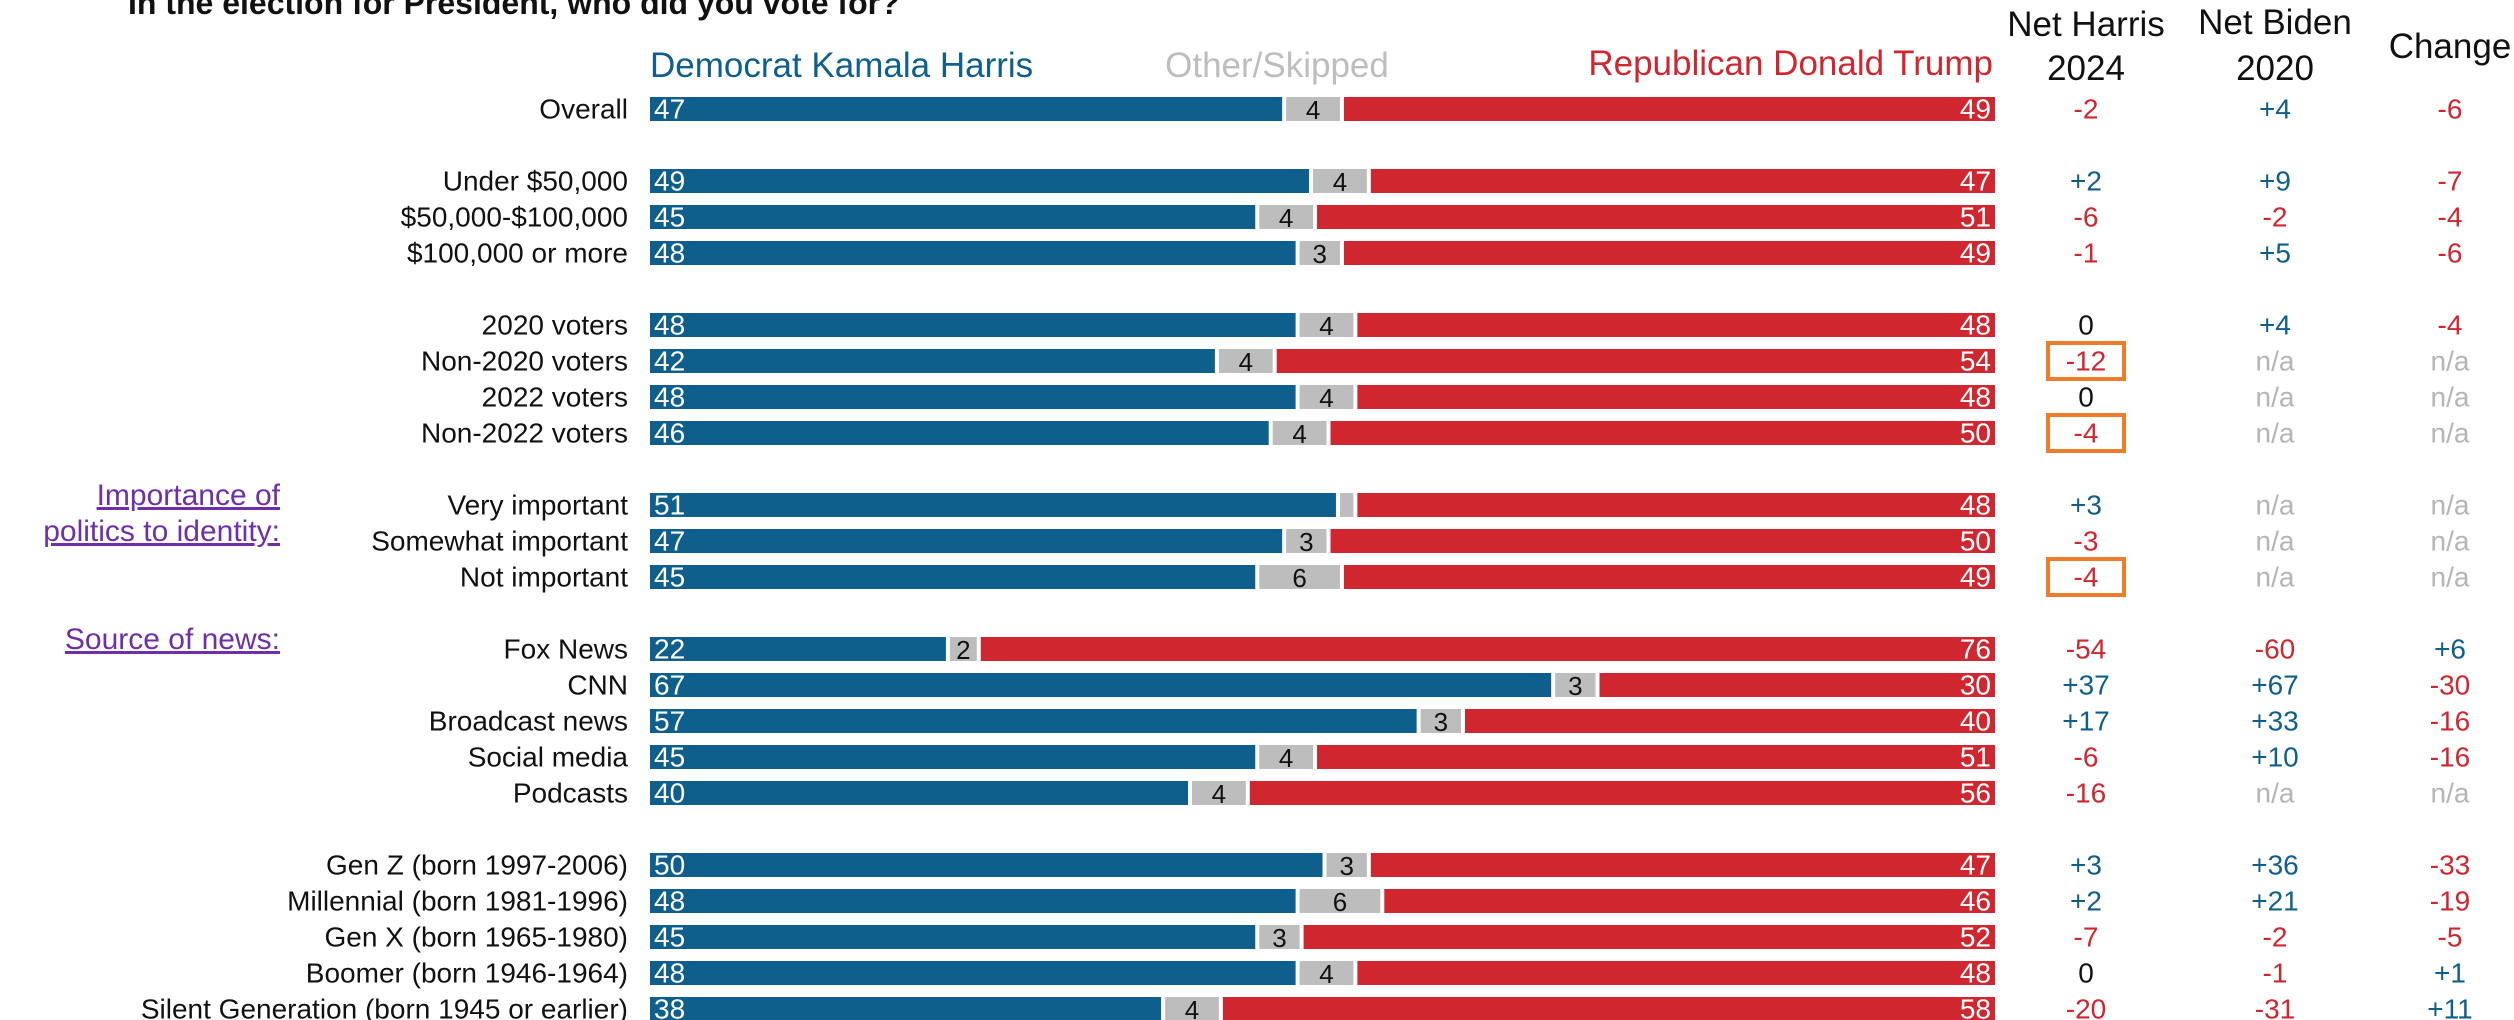  I want to click on stat-net-harris: -12, so click(2086, 361).